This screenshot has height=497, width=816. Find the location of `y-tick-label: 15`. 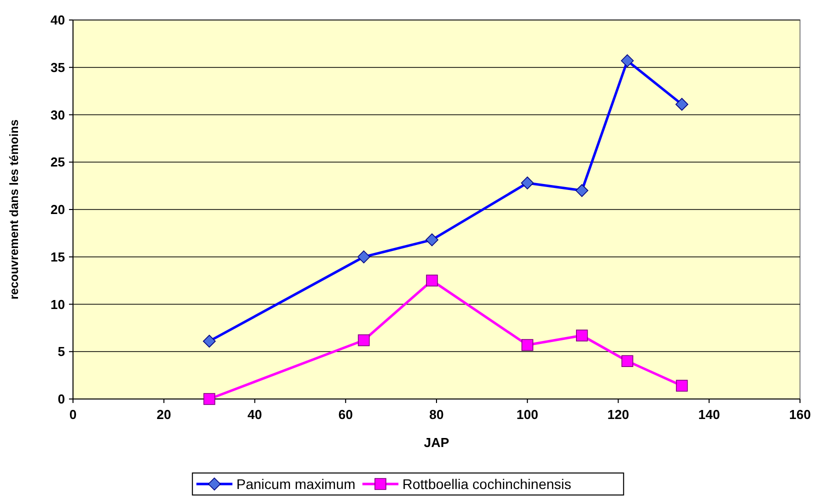

y-tick-label: 15 is located at coordinates (57, 256).